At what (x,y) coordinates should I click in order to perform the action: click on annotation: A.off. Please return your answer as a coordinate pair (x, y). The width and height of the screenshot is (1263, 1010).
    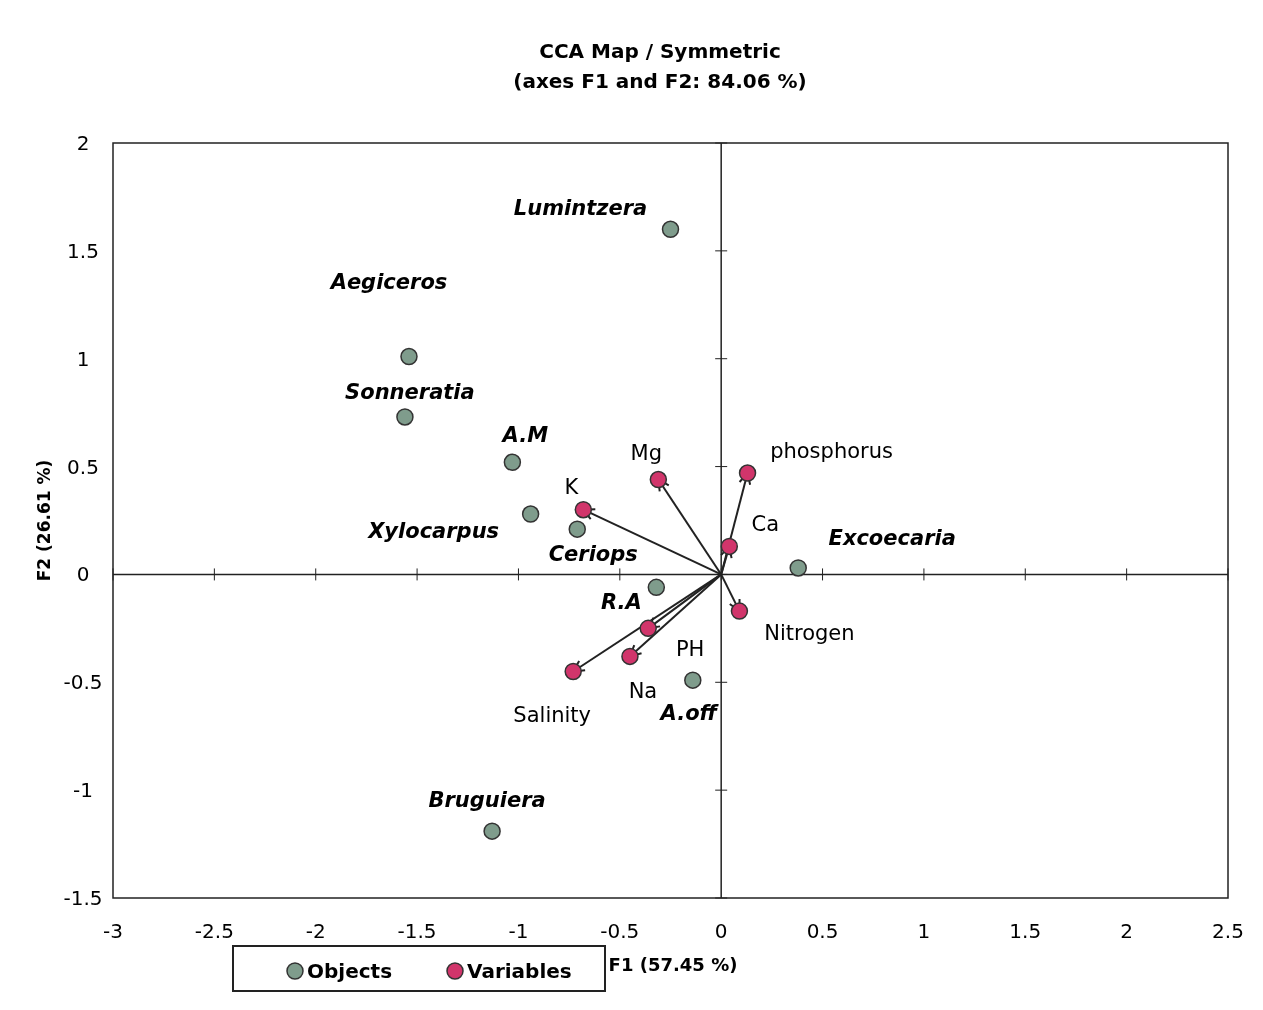
    Looking at the image, I should click on (689, 713).